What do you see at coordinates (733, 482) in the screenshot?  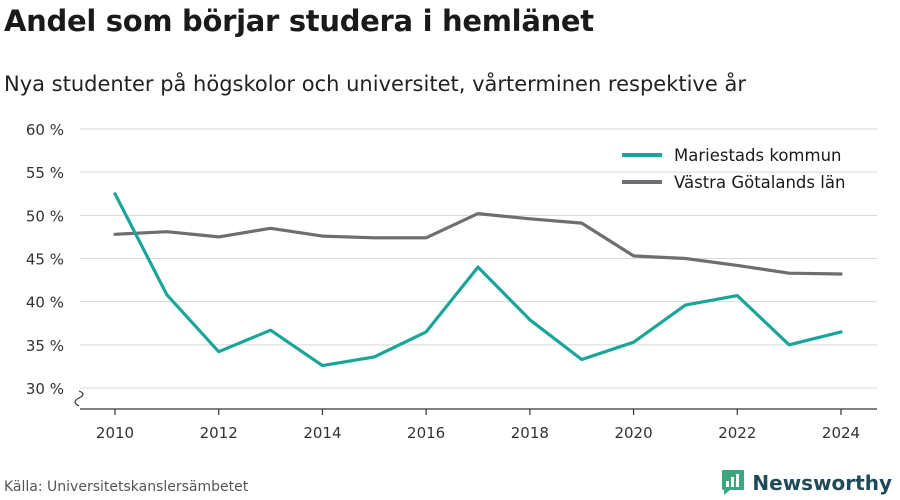 I see `newsworthy-logo-icon` at bounding box center [733, 482].